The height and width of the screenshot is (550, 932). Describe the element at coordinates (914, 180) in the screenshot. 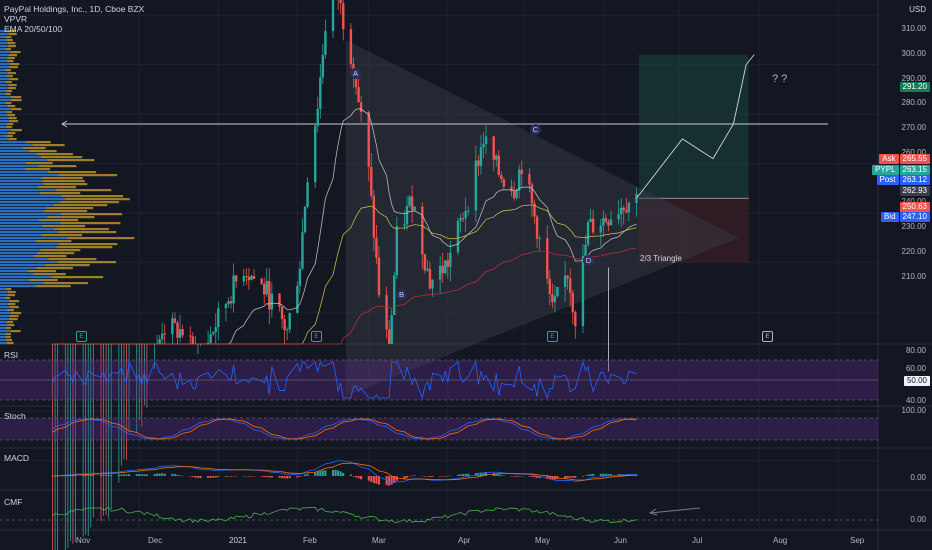

I see `price-tag-value: 263.12` at that location.